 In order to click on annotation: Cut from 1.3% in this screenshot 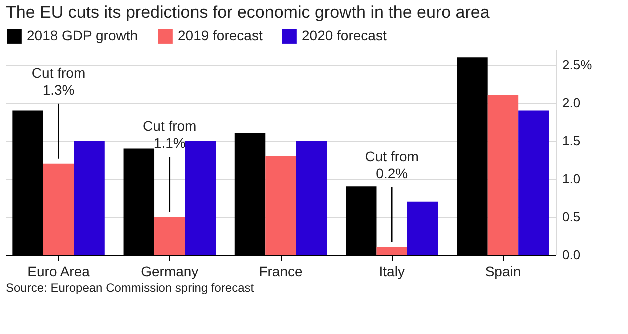, I will do `click(59, 81)`.